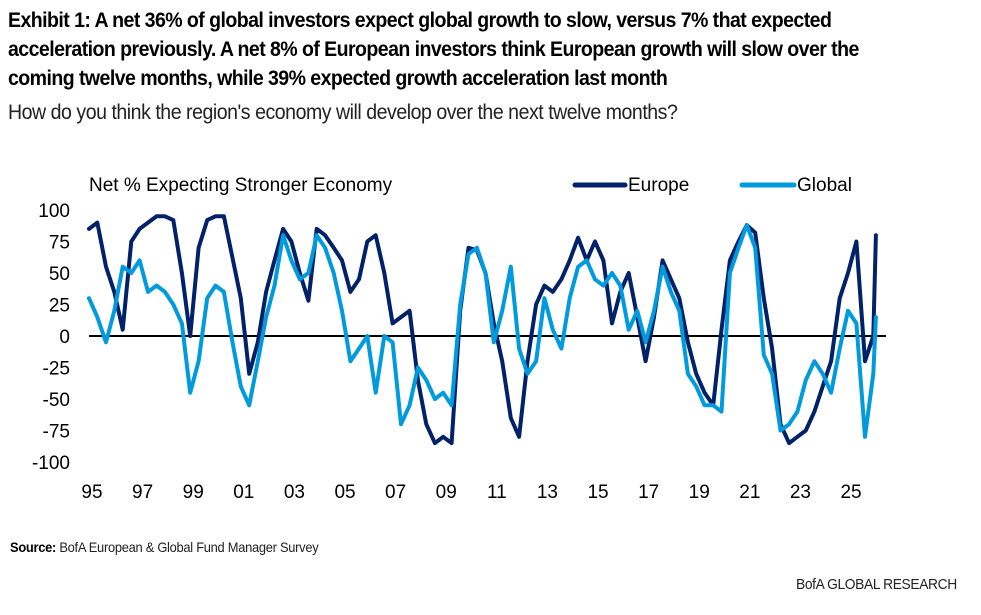 The width and height of the screenshot is (981, 615). What do you see at coordinates (51, 337) in the screenshot?
I see `y-axis: 100 75 50 25 0 -25 -50 -75 -100` at bounding box center [51, 337].